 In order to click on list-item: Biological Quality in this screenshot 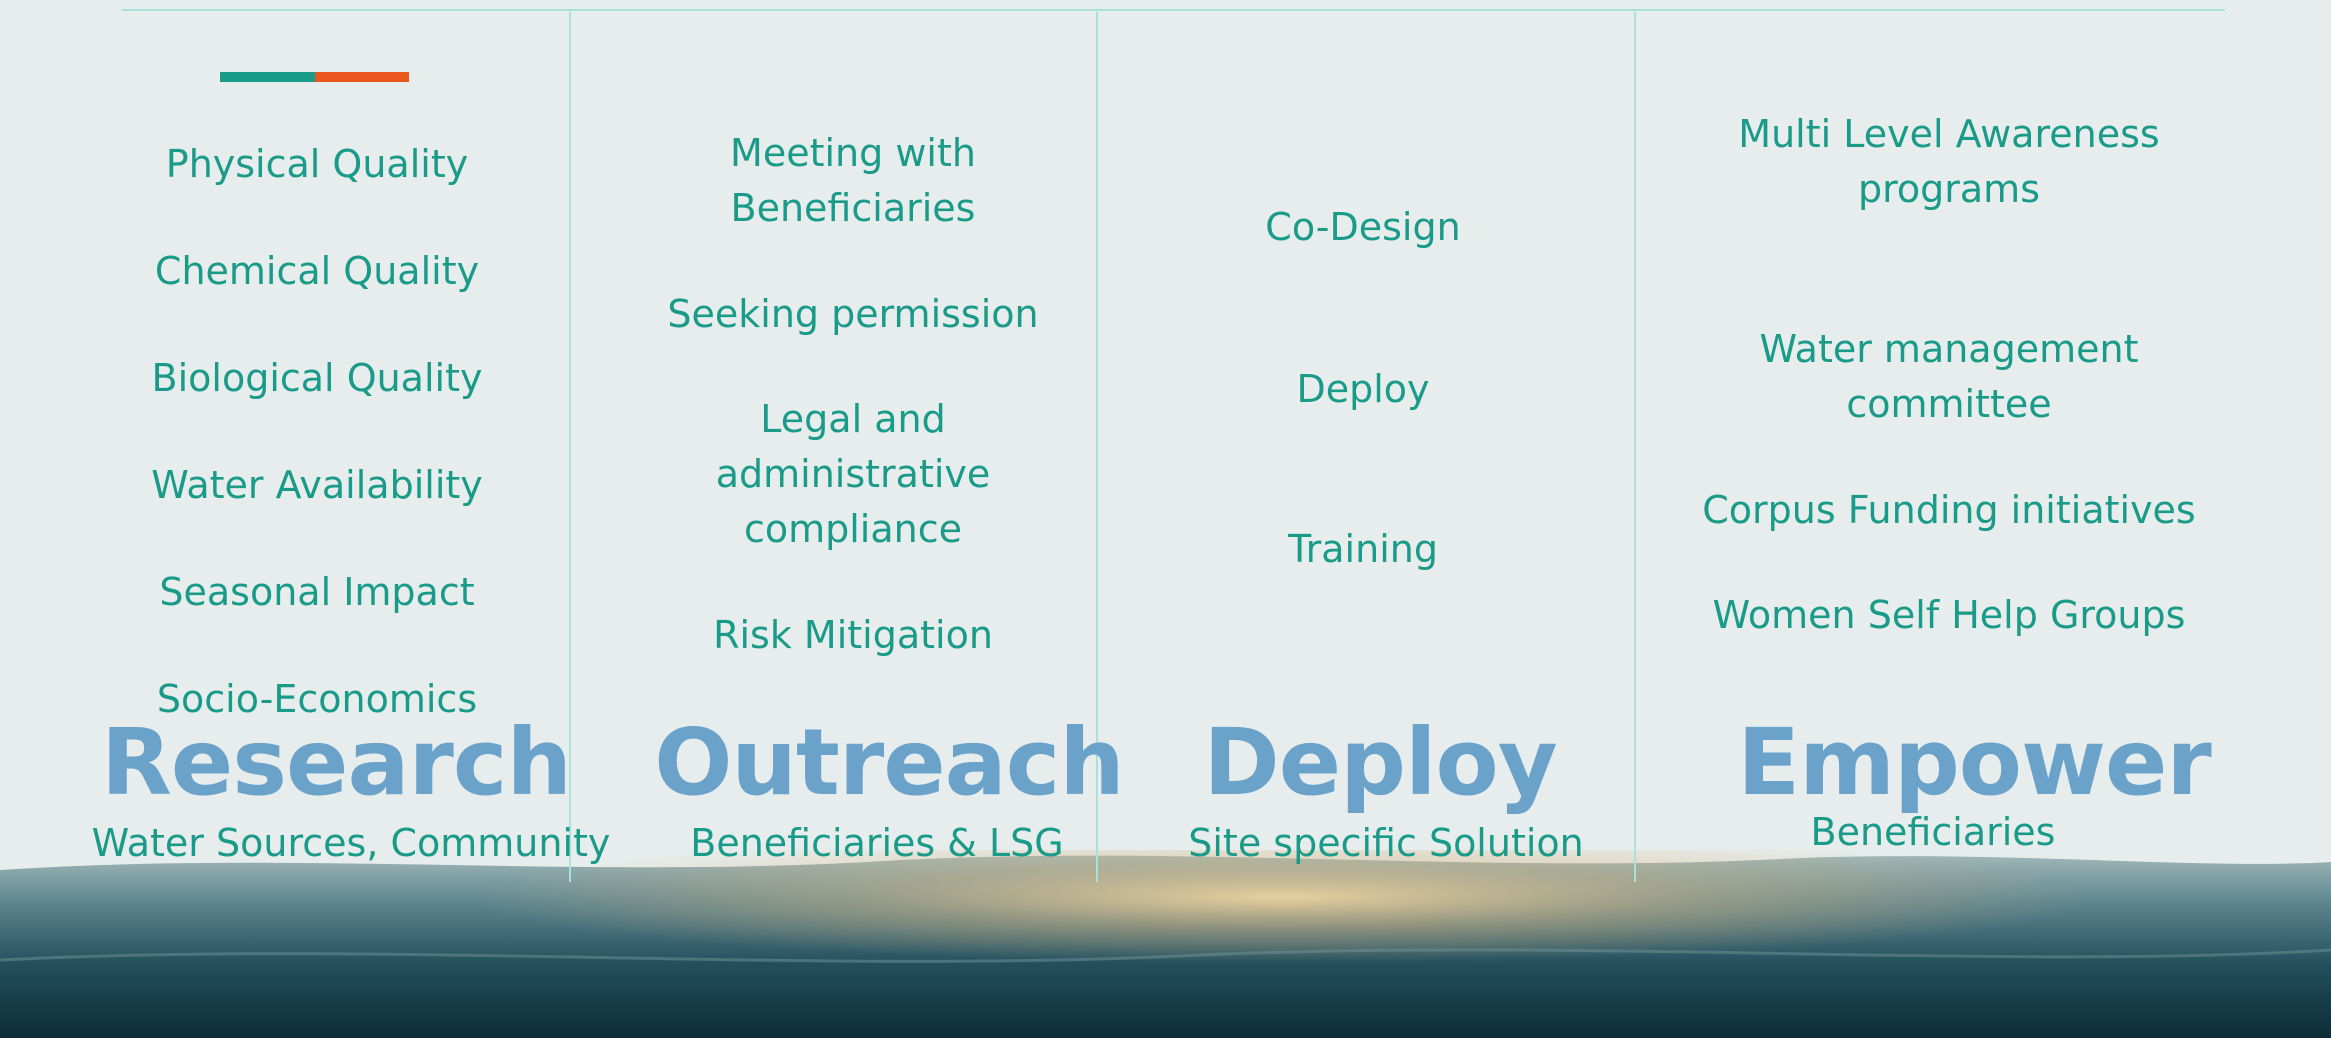, I will do `click(317, 378)`.